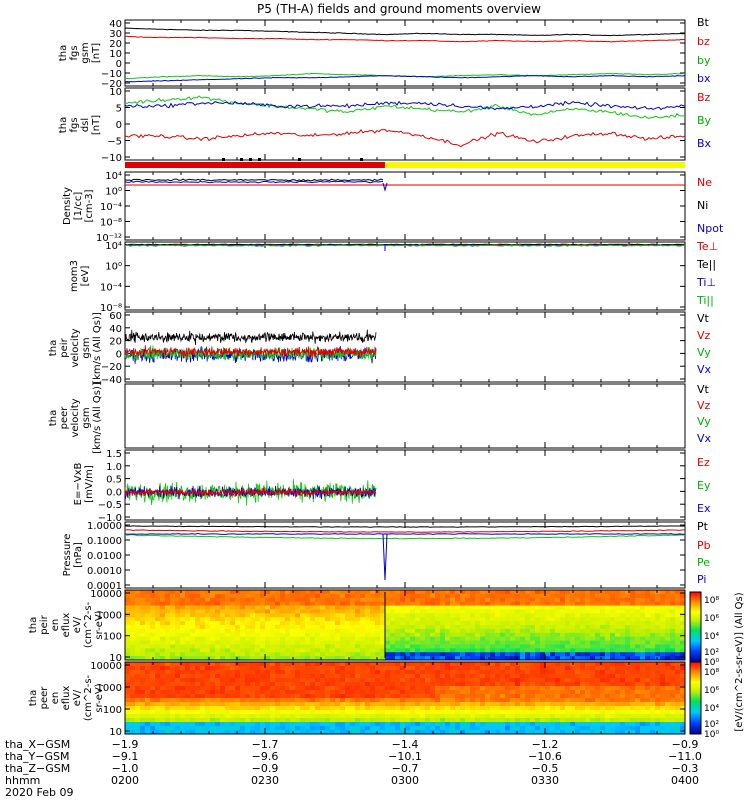  What do you see at coordinates (704, 78) in the screenshot?
I see `p1-legend-bx: bx` at bounding box center [704, 78].